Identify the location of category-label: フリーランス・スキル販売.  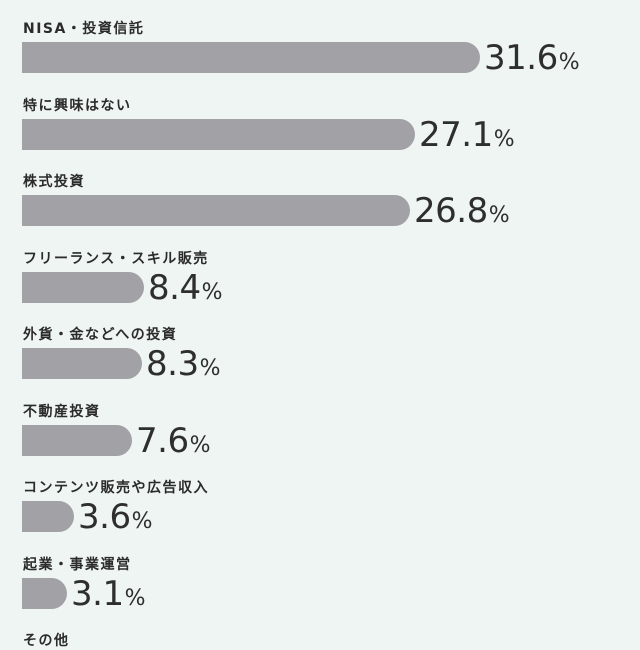
(116, 258).